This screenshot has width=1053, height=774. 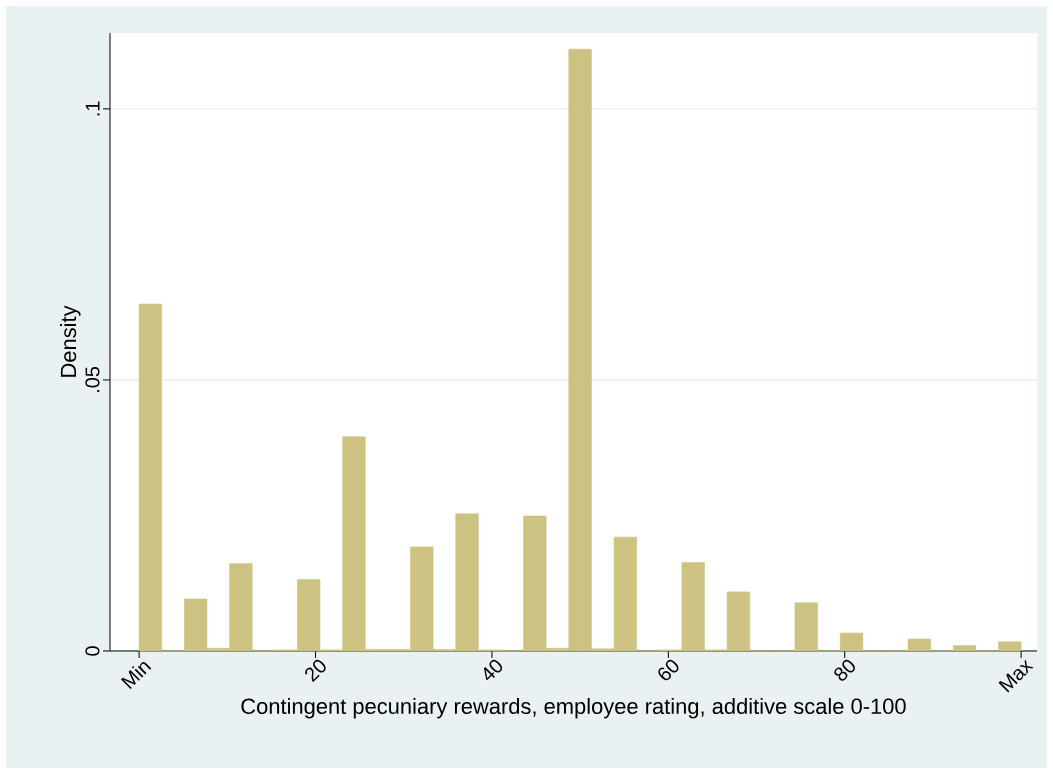 I want to click on x-tick-label: 60, so click(x=668, y=670).